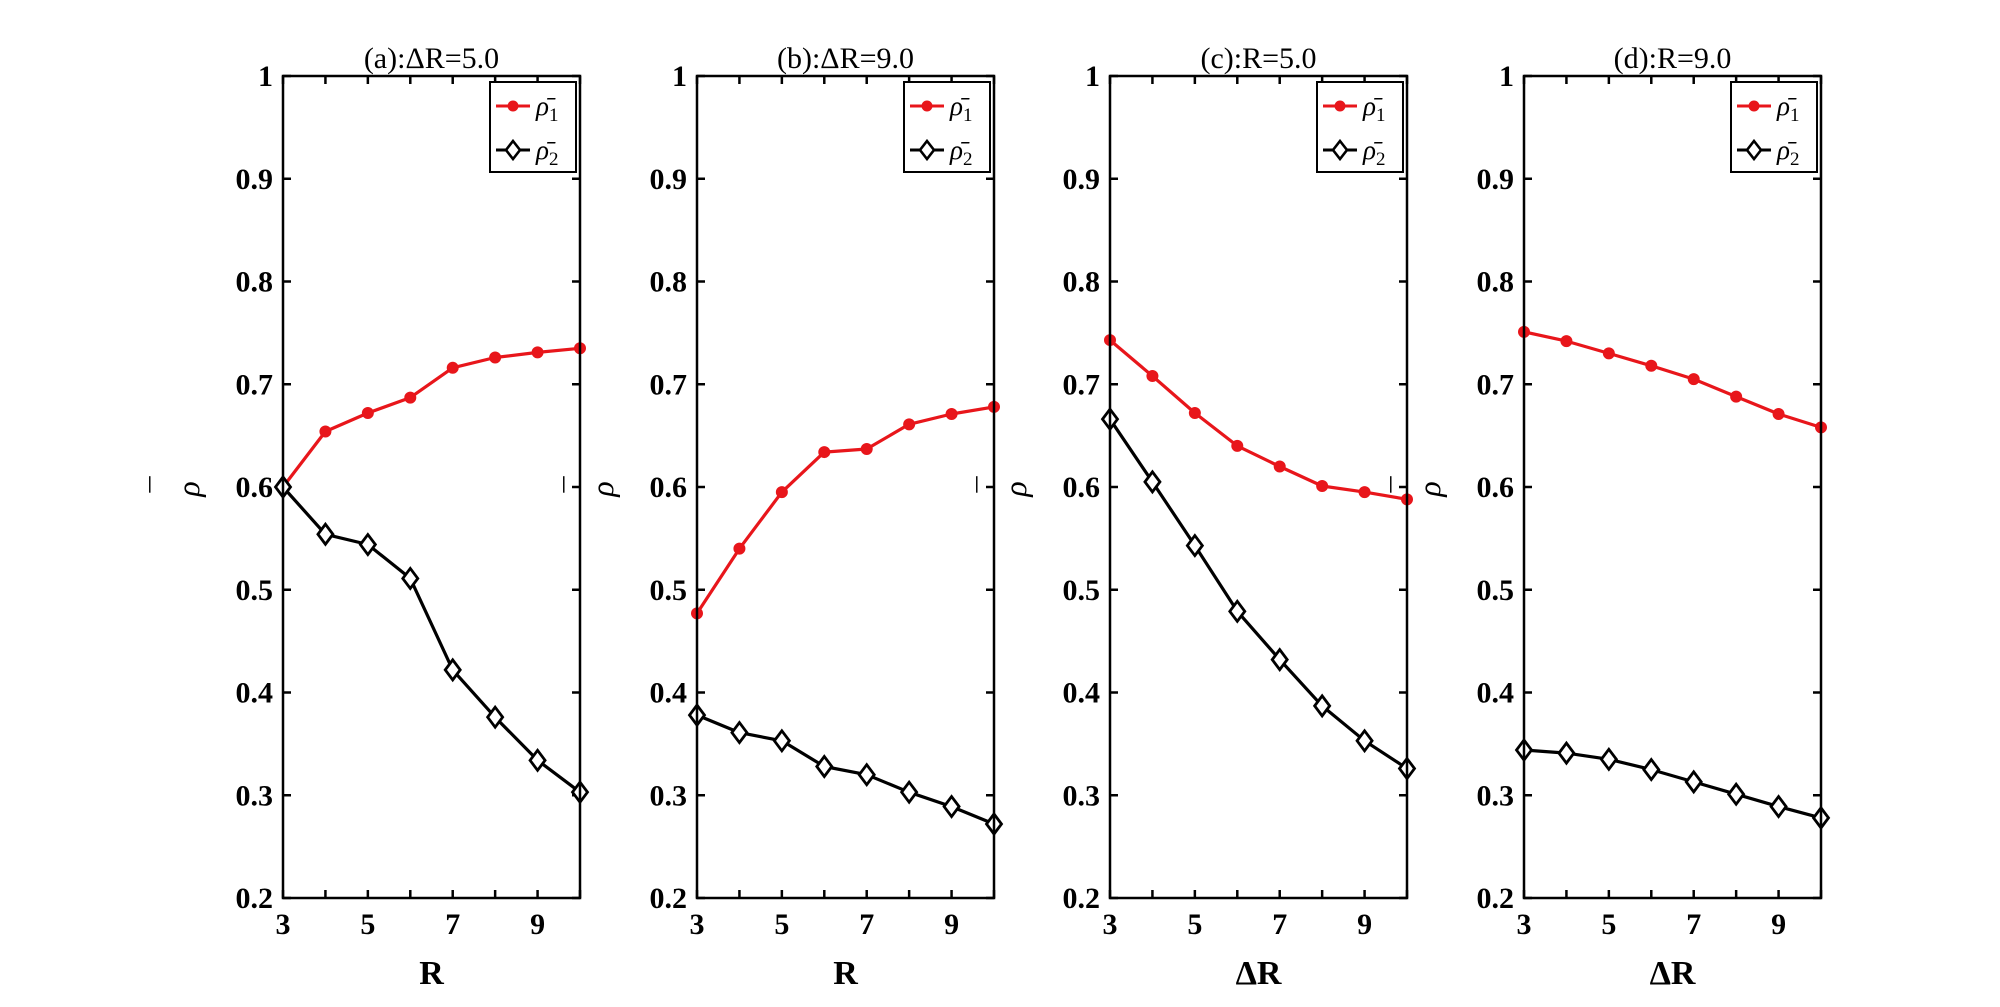 Image resolution: width=2000 pixels, height=1007 pixels. What do you see at coordinates (1496, 590) in the screenshot?
I see `y-tick-label: 0.5` at bounding box center [1496, 590].